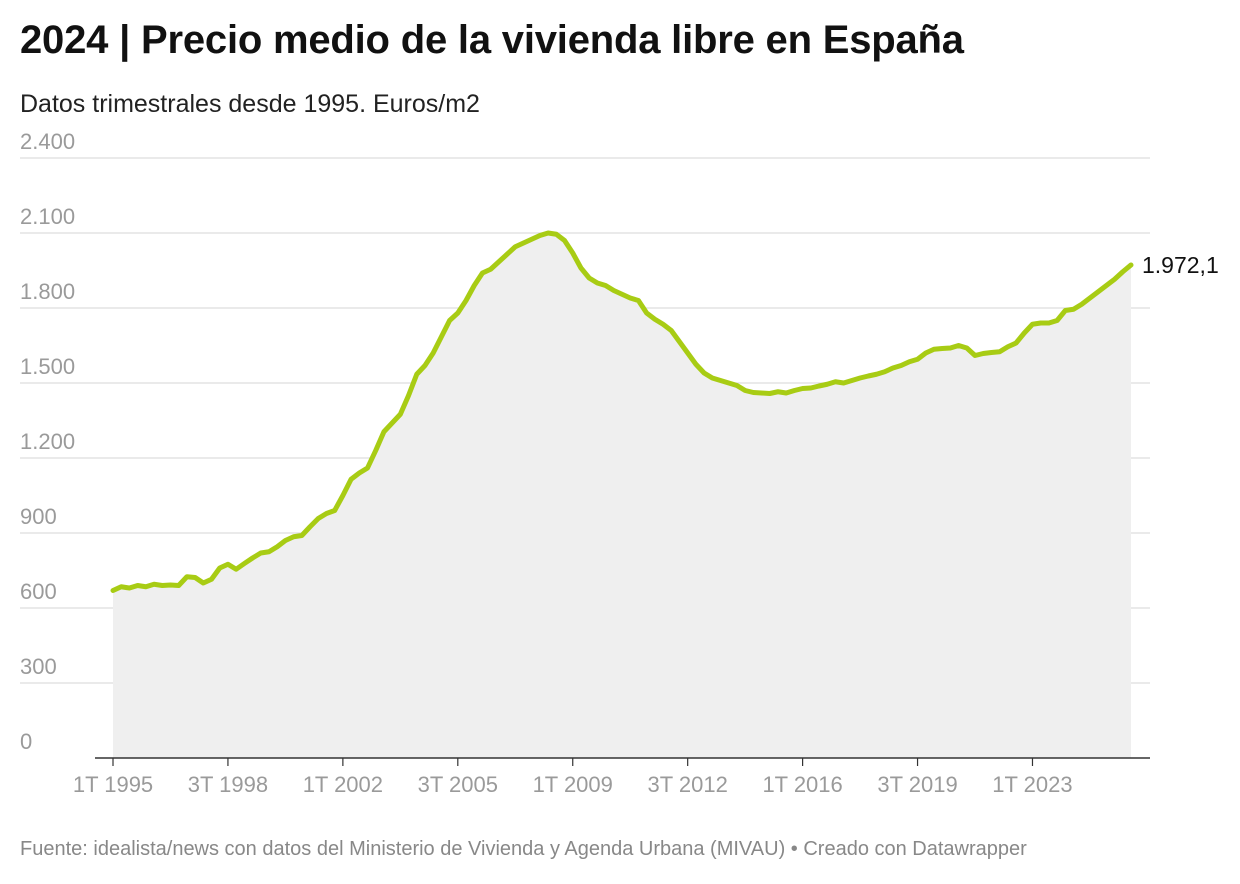 The width and height of the screenshot is (1240, 884). I want to click on x-tick-label: 1T 2023, so click(1032, 784).